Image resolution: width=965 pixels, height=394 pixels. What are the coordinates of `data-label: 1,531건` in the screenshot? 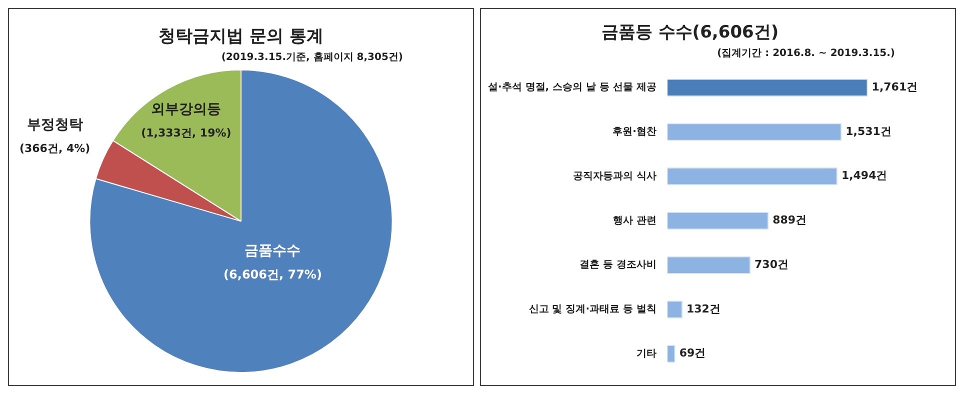 It's located at (869, 131).